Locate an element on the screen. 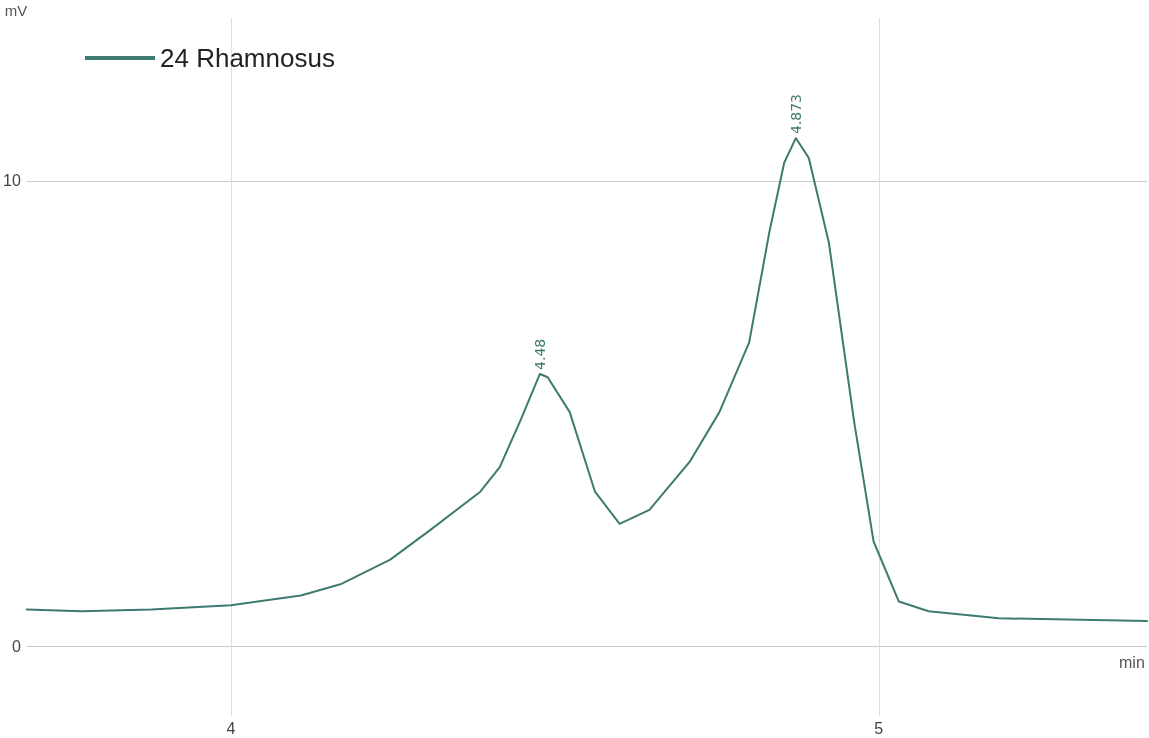 Image resolution: width=1149 pixels, height=738 pixels. y-tick-label: 10 is located at coordinates (12, 181).